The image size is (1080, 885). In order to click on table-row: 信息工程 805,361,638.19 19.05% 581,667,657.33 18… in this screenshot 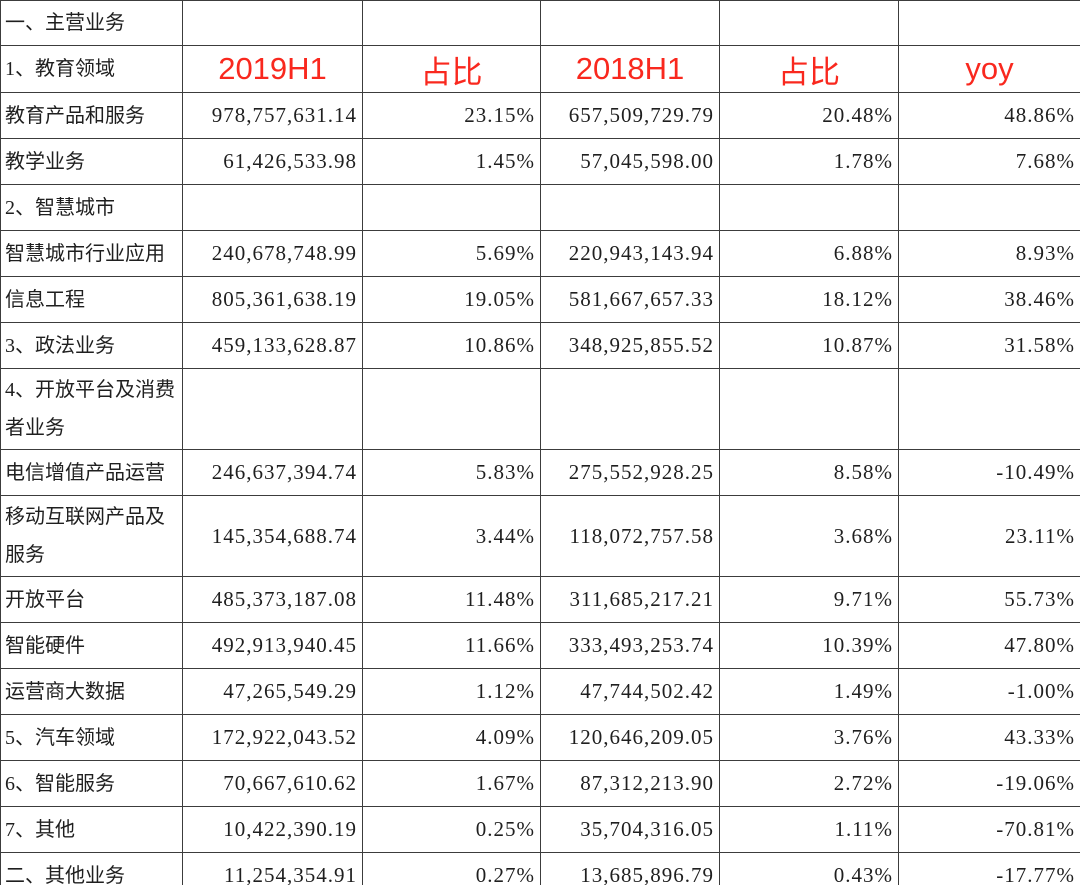, I will do `click(540, 299)`.